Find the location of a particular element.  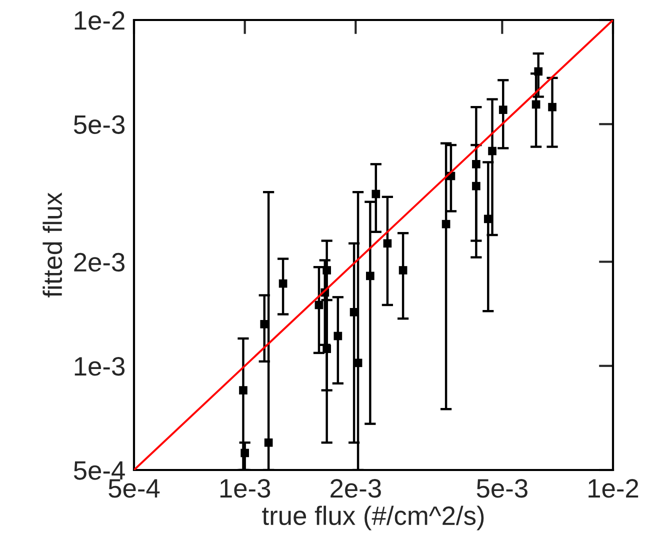

y-tick-label: 1e-2 is located at coordinates (99, 20).